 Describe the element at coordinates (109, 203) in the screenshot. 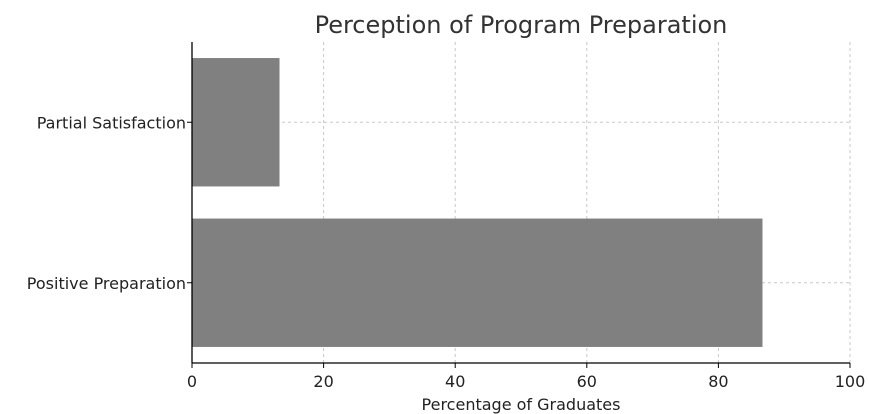

I see `y-ticks: Positive Preparation Partial Satisfaction` at that location.